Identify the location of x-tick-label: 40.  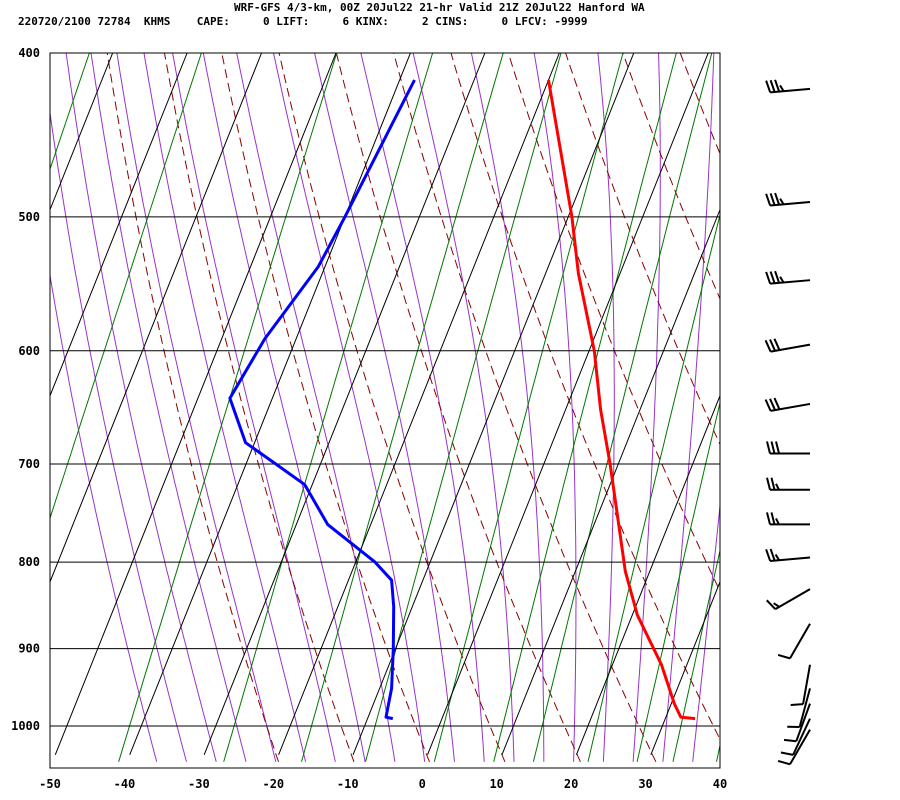
(720, 784).